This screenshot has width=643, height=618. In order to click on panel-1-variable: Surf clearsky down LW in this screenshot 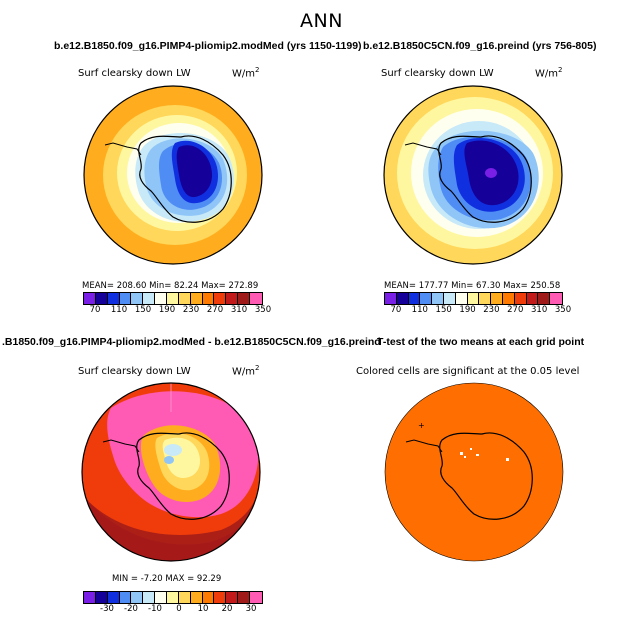, I will do `click(134, 73)`.